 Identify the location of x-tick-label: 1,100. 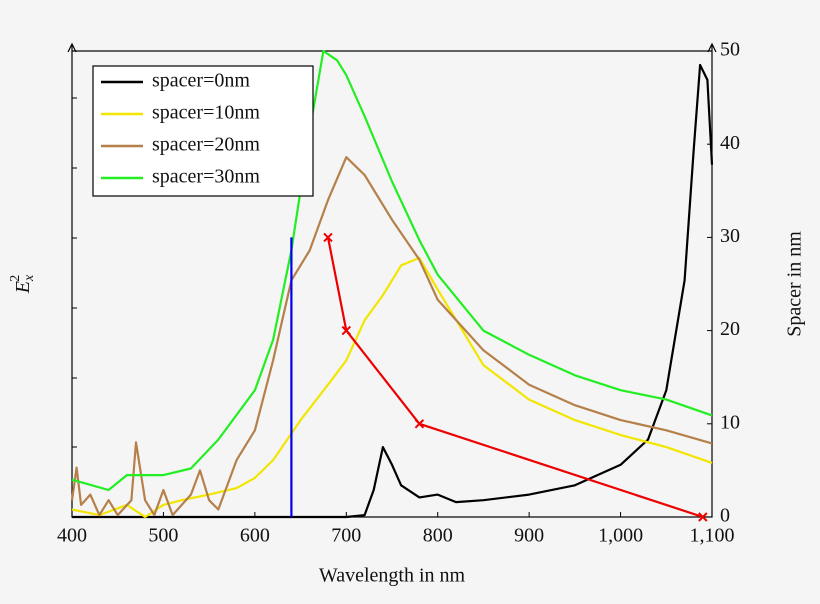
(712, 536).